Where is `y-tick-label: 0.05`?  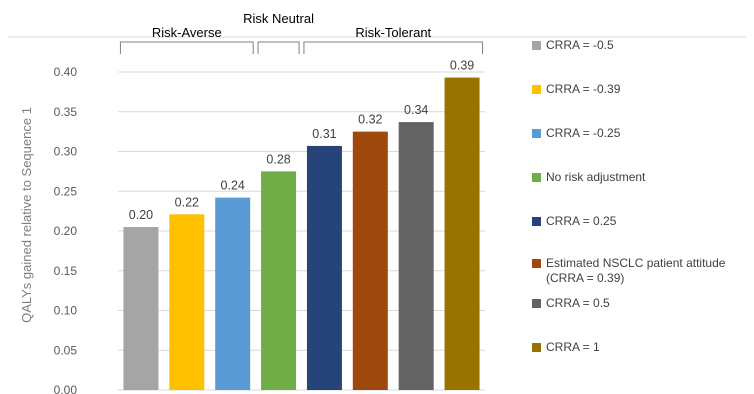 y-tick-label: 0.05 is located at coordinates (66, 350).